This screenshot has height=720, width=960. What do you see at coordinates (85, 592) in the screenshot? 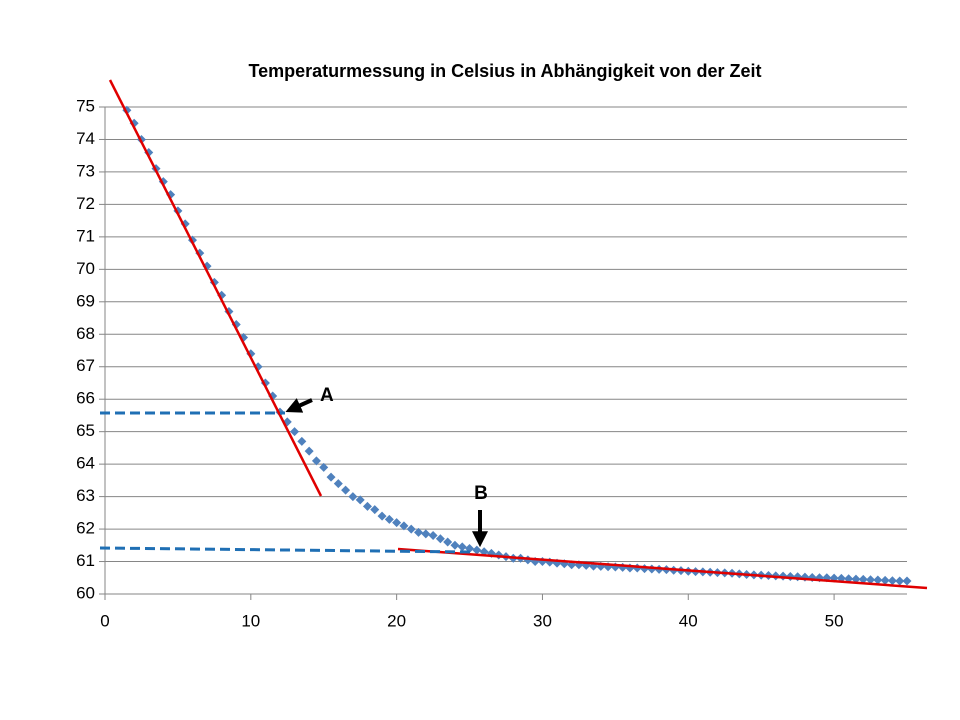
I see `y-tick-label: 60` at bounding box center [85, 592].